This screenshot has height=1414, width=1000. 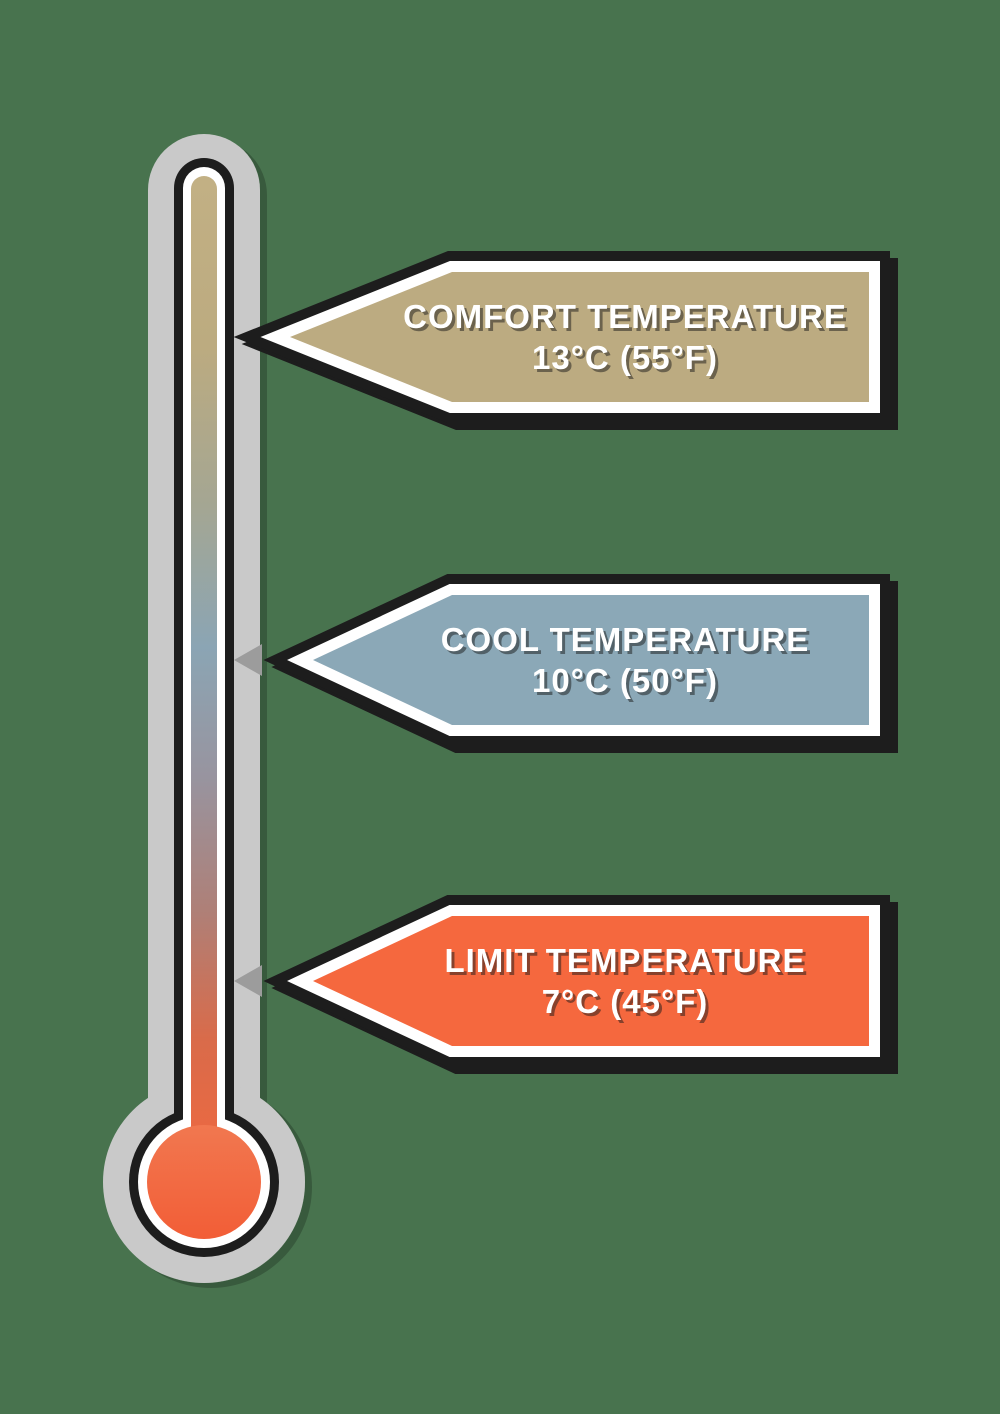 I want to click on banner-comfort-temperature: 13°C (55°F), so click(x=625, y=357).